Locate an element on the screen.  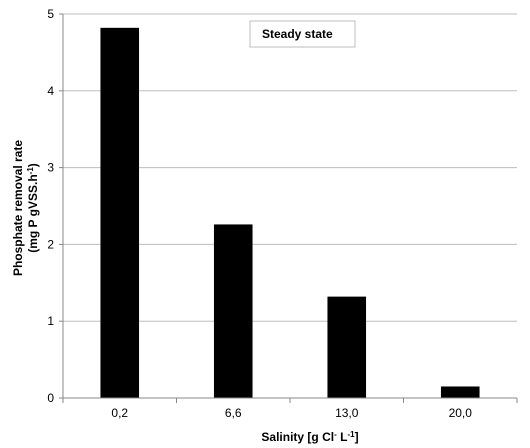
y-tick-label: 1 is located at coordinates (50, 321).